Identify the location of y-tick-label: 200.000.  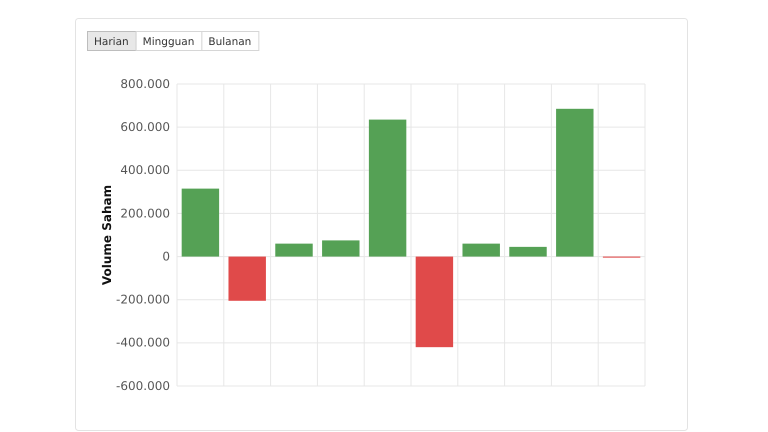
(145, 213).